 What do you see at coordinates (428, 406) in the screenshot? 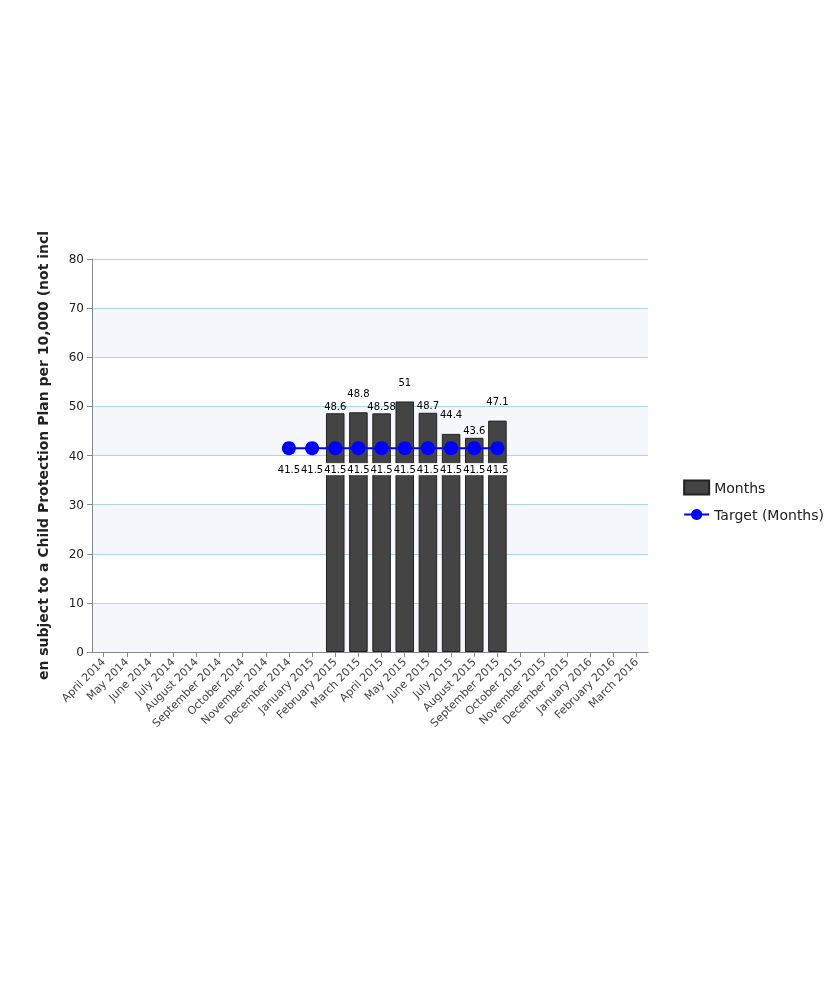
I see `data-label: 48.7` at bounding box center [428, 406].